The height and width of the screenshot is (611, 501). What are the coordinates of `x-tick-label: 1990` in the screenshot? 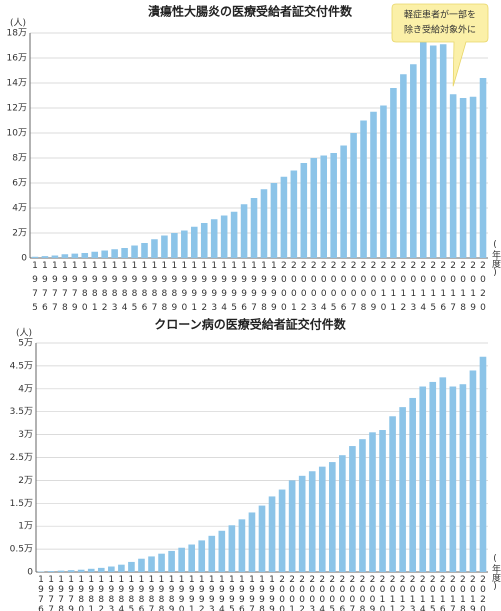 It's located at (184, 289).